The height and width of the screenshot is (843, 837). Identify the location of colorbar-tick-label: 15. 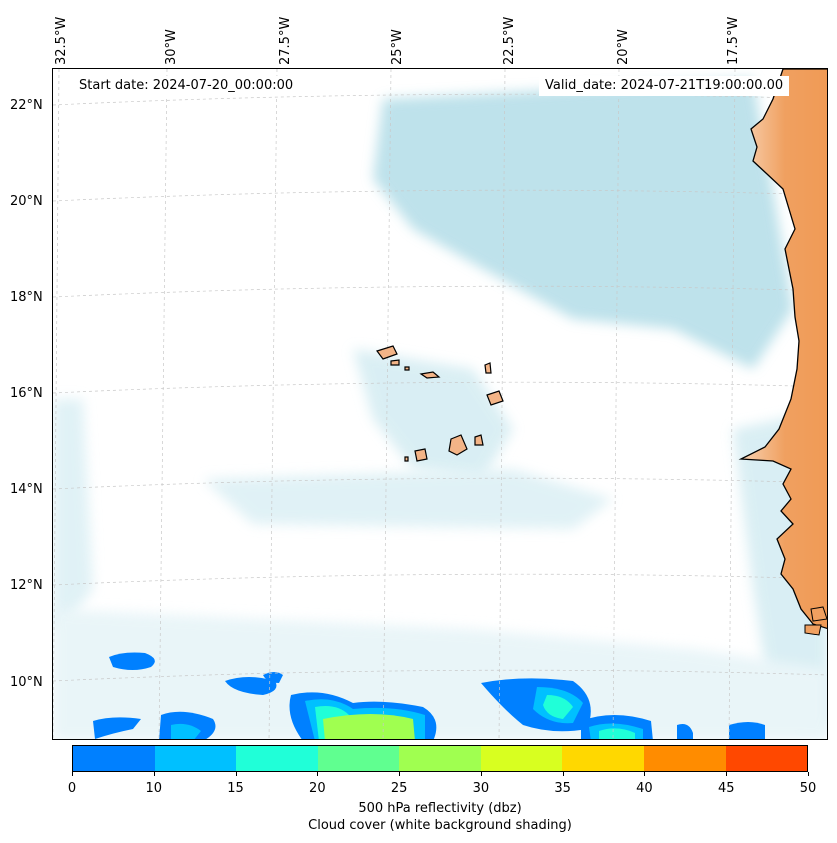
(235, 788).